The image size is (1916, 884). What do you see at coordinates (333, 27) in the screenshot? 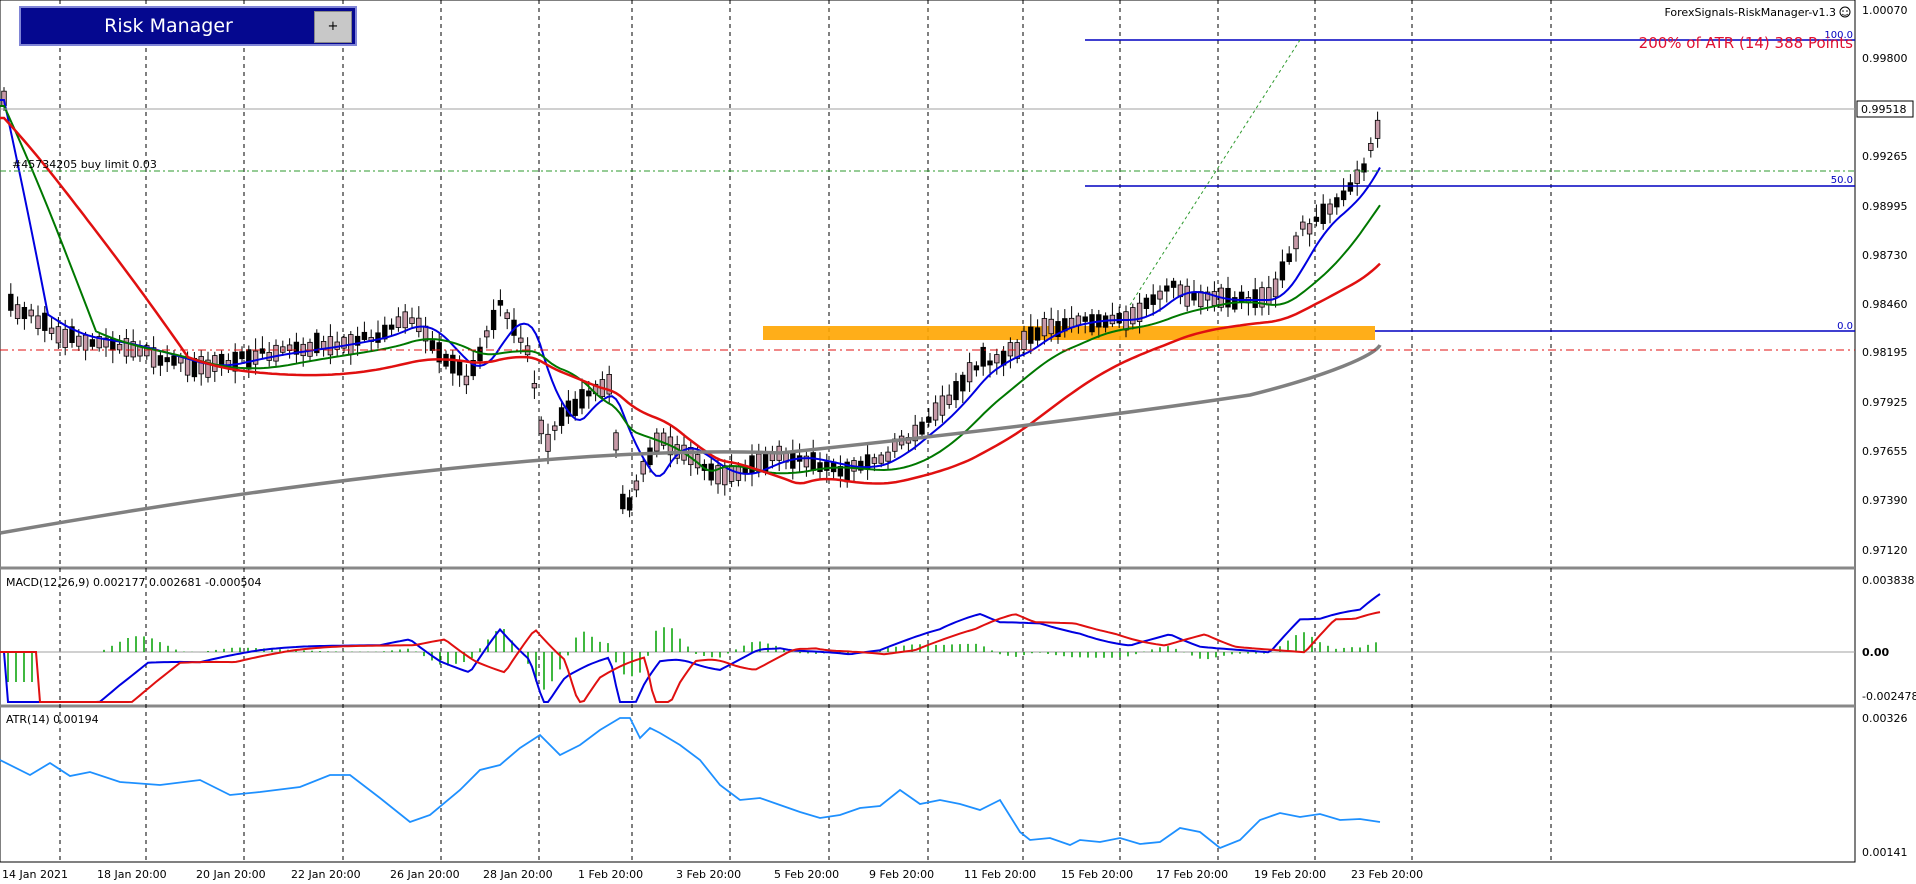
I see `expand-button: +` at bounding box center [333, 27].